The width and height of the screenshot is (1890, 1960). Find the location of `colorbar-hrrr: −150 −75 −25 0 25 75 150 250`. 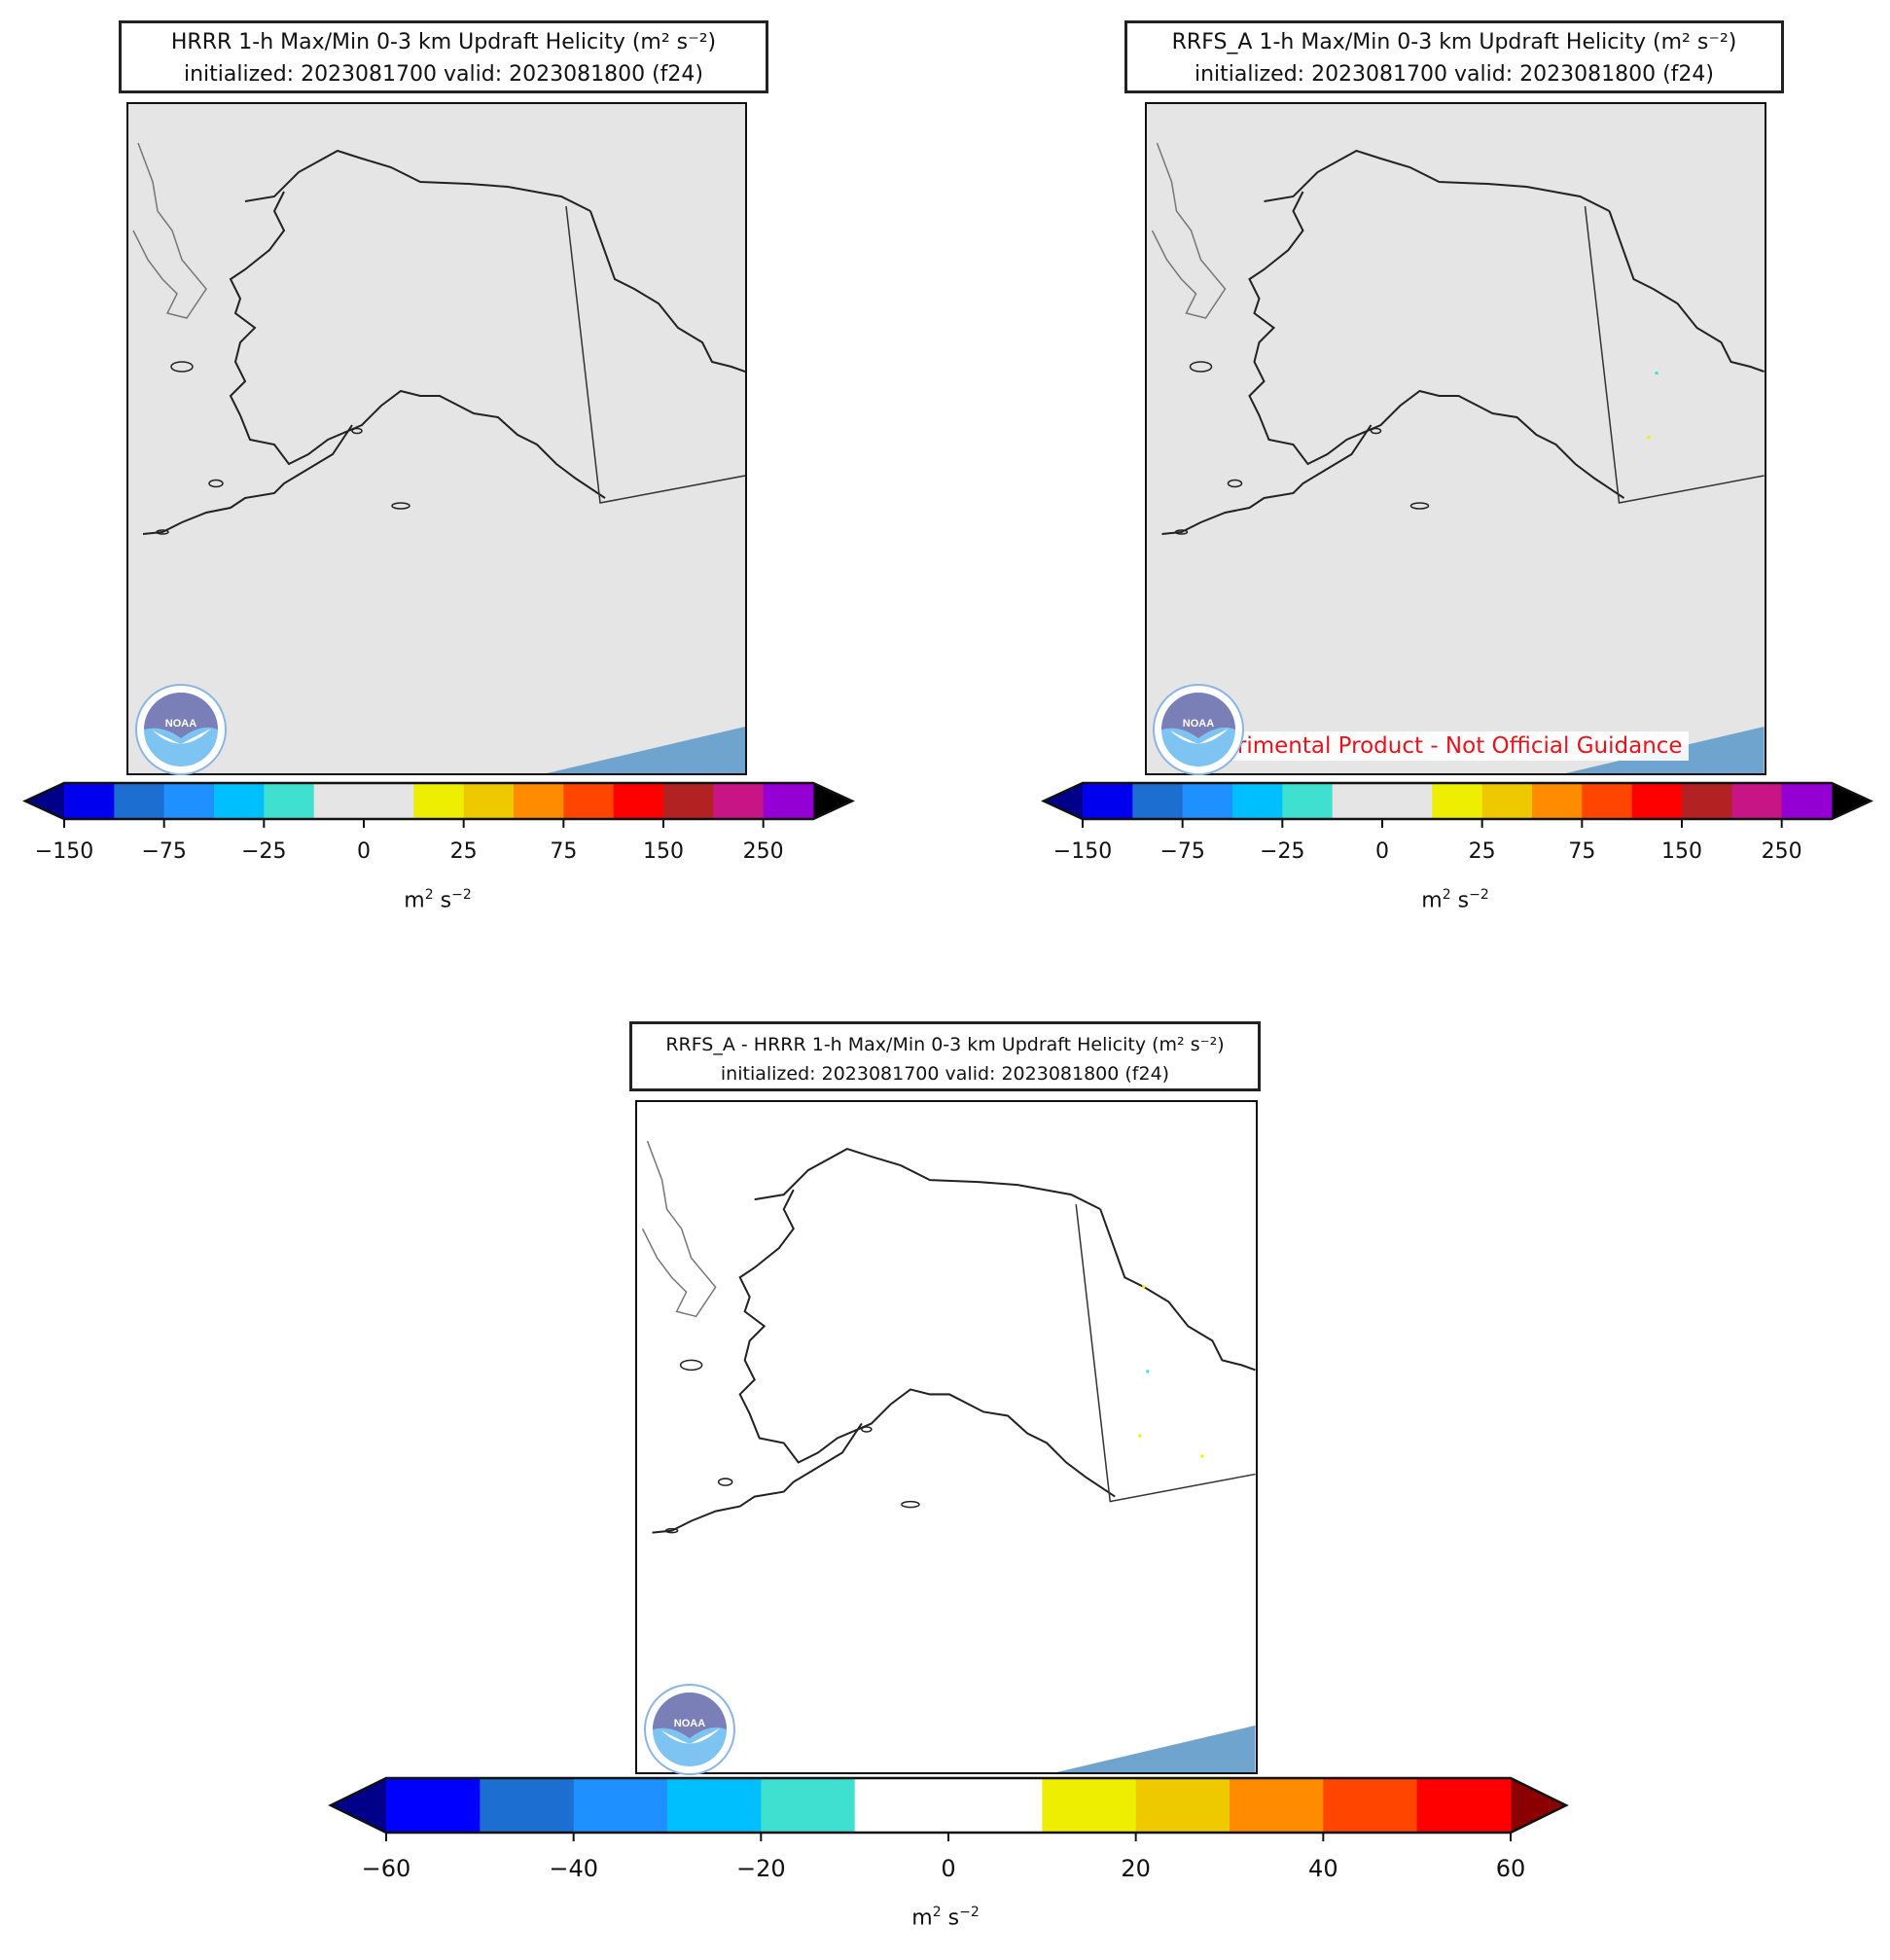

colorbar-hrrr: −150 −75 −25 0 25 75 150 250 is located at coordinates (438, 825).